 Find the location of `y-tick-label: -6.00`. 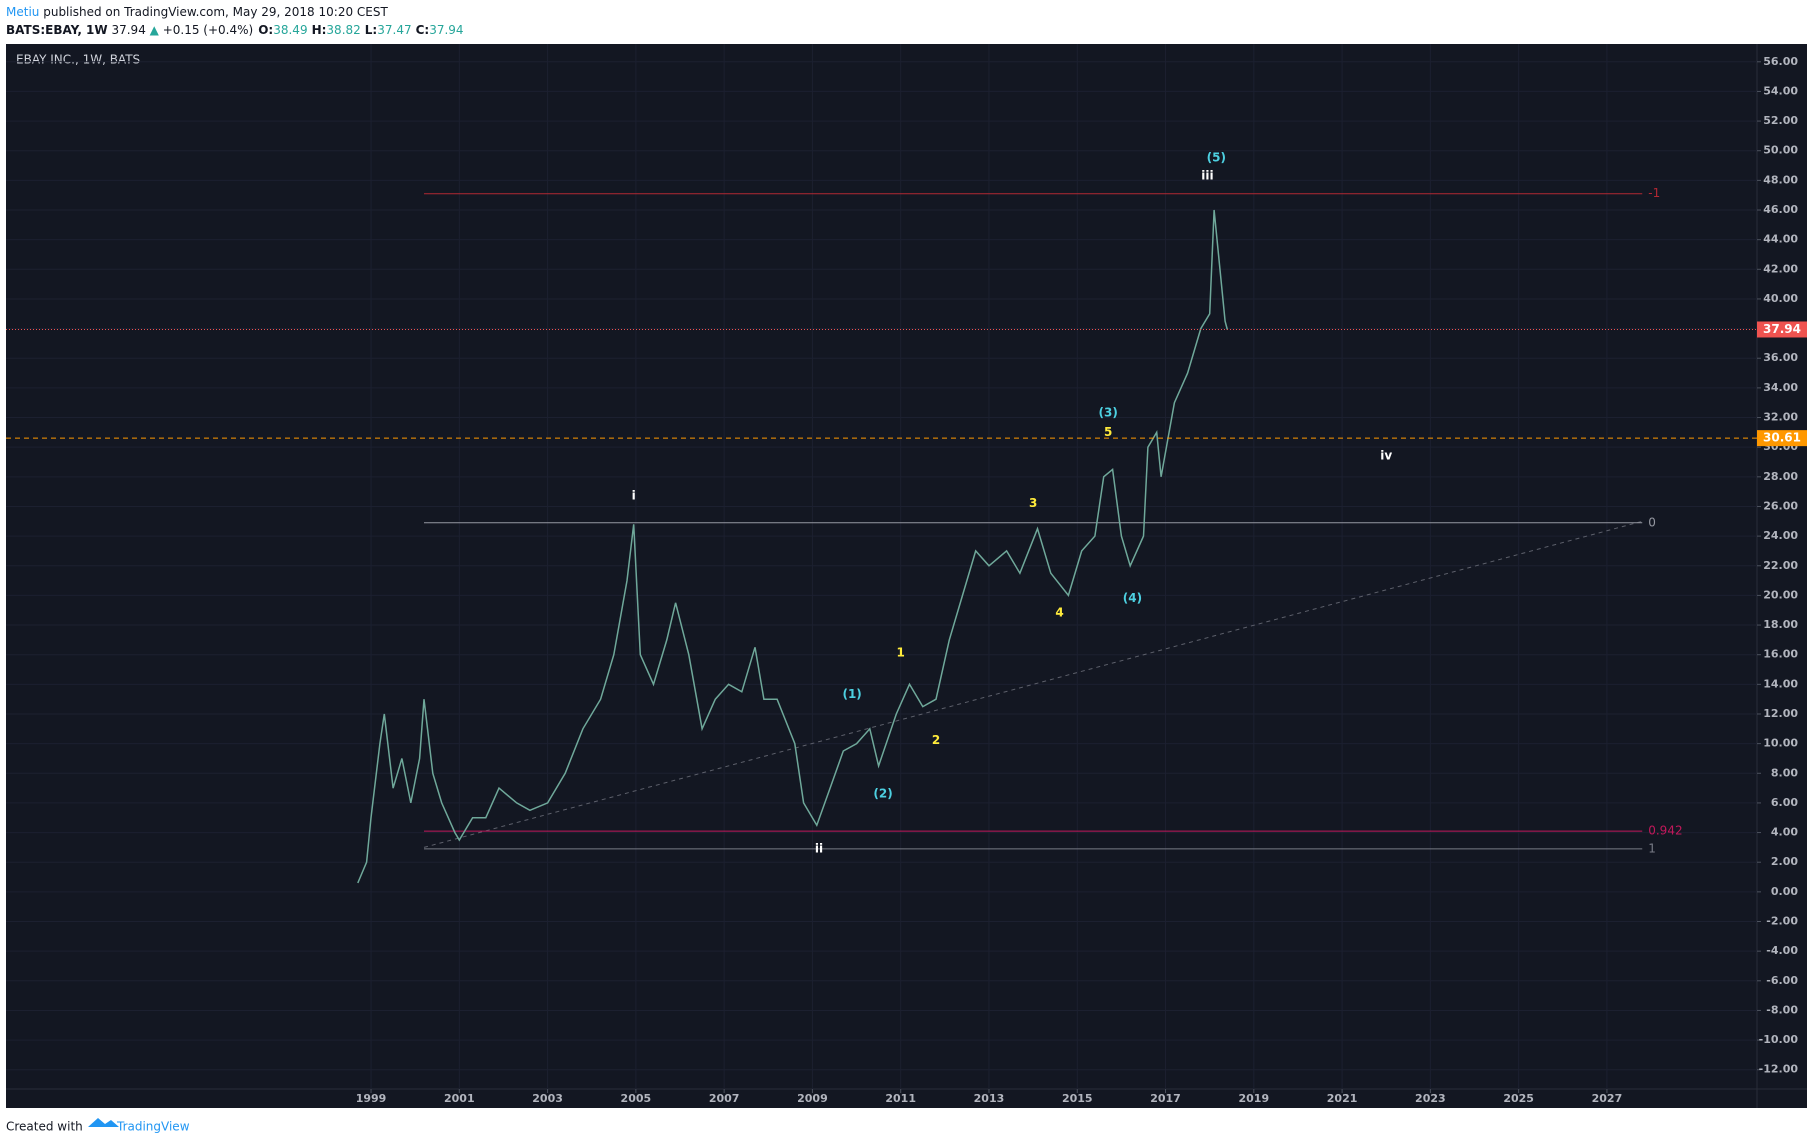

y-tick-label: -6.00 is located at coordinates (1782, 980).